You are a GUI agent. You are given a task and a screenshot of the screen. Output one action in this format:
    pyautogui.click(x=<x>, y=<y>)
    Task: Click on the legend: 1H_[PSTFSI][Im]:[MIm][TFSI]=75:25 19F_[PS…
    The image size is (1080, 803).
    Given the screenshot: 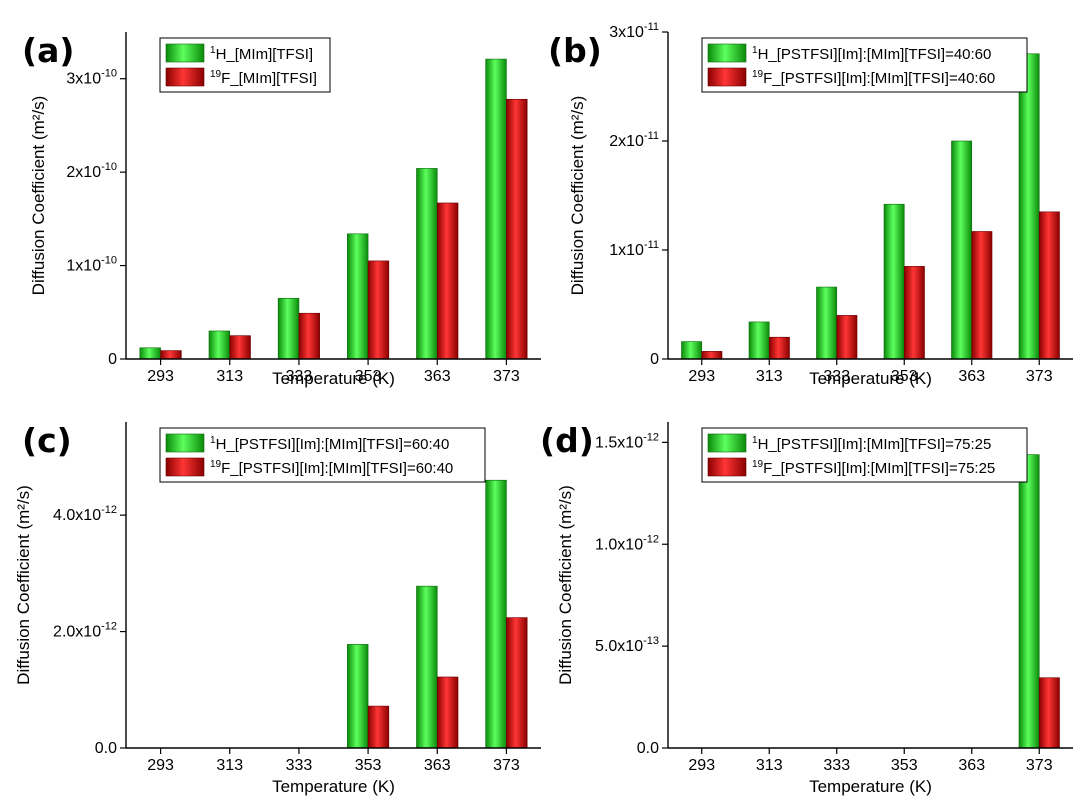 What is the action you would take?
    pyautogui.click(x=864, y=455)
    